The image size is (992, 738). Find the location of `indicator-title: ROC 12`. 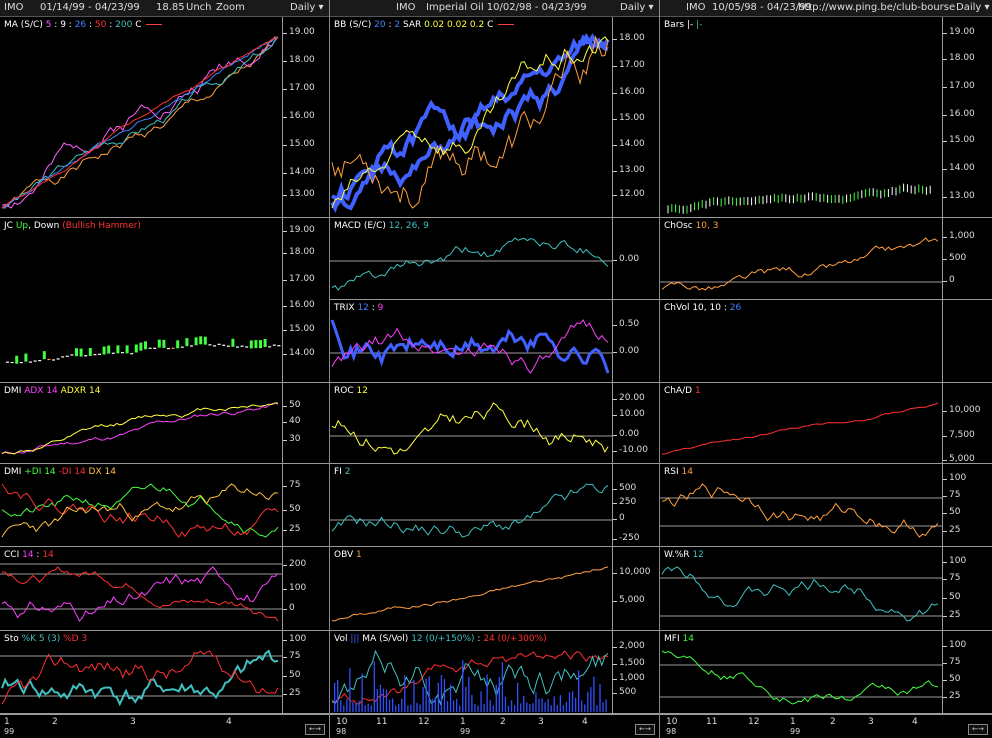

indicator-title: ROC 12 is located at coordinates (351, 391).